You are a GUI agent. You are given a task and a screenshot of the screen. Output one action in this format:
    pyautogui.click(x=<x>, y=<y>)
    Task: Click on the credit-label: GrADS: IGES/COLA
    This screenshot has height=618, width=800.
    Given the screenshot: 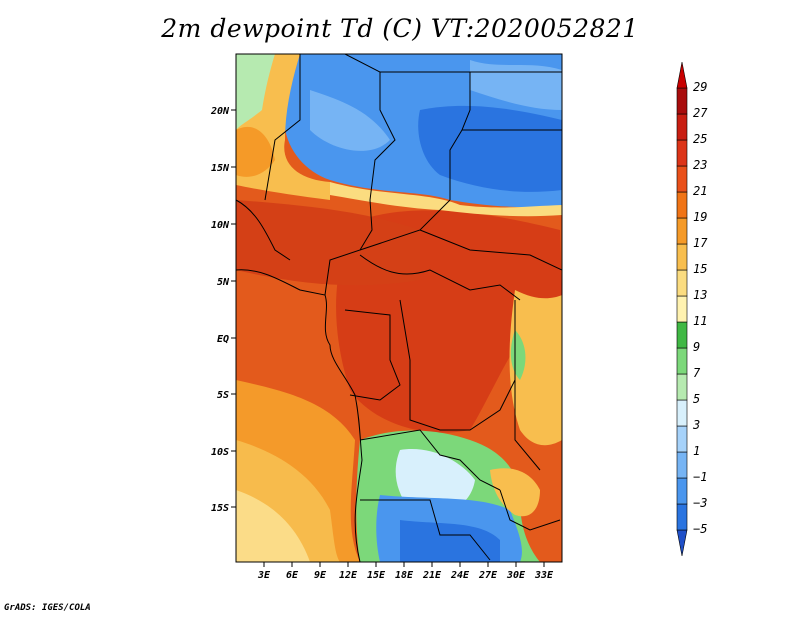 What is the action you would take?
    pyautogui.click(x=47, y=608)
    